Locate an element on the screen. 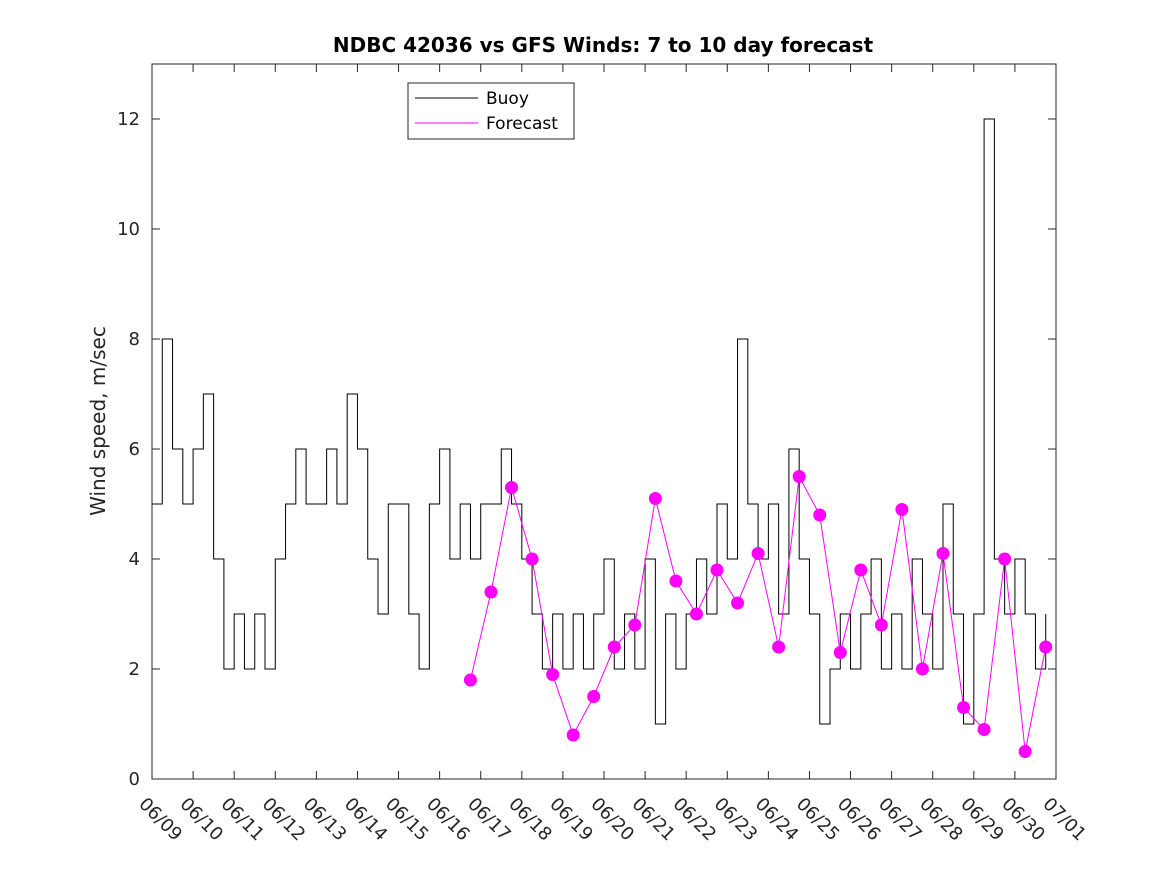 Image resolution: width=1167 pixels, height=880 pixels. y-tick-label: 12 is located at coordinates (128, 119).